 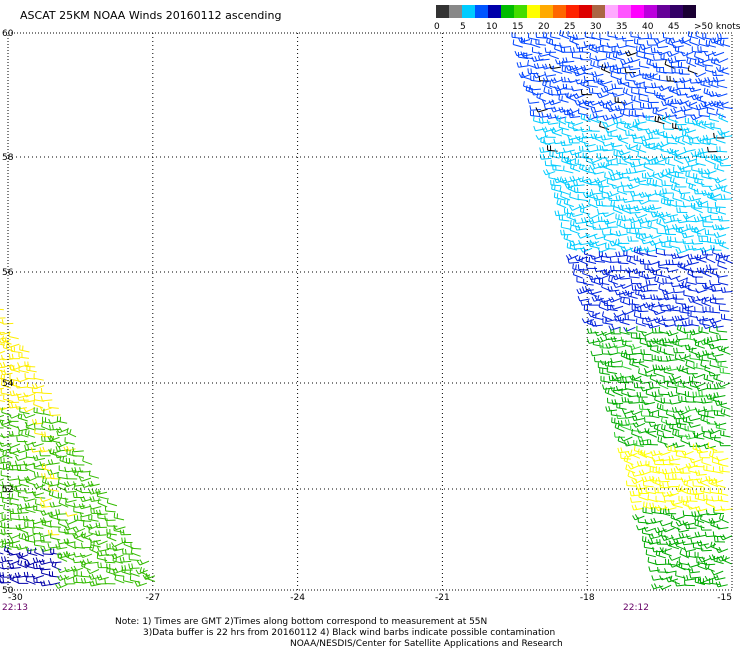 What do you see at coordinates (151, 15) in the screenshot?
I see `map-title: ASCAT 25KM NOAA Winds 20160112 ascending` at bounding box center [151, 15].